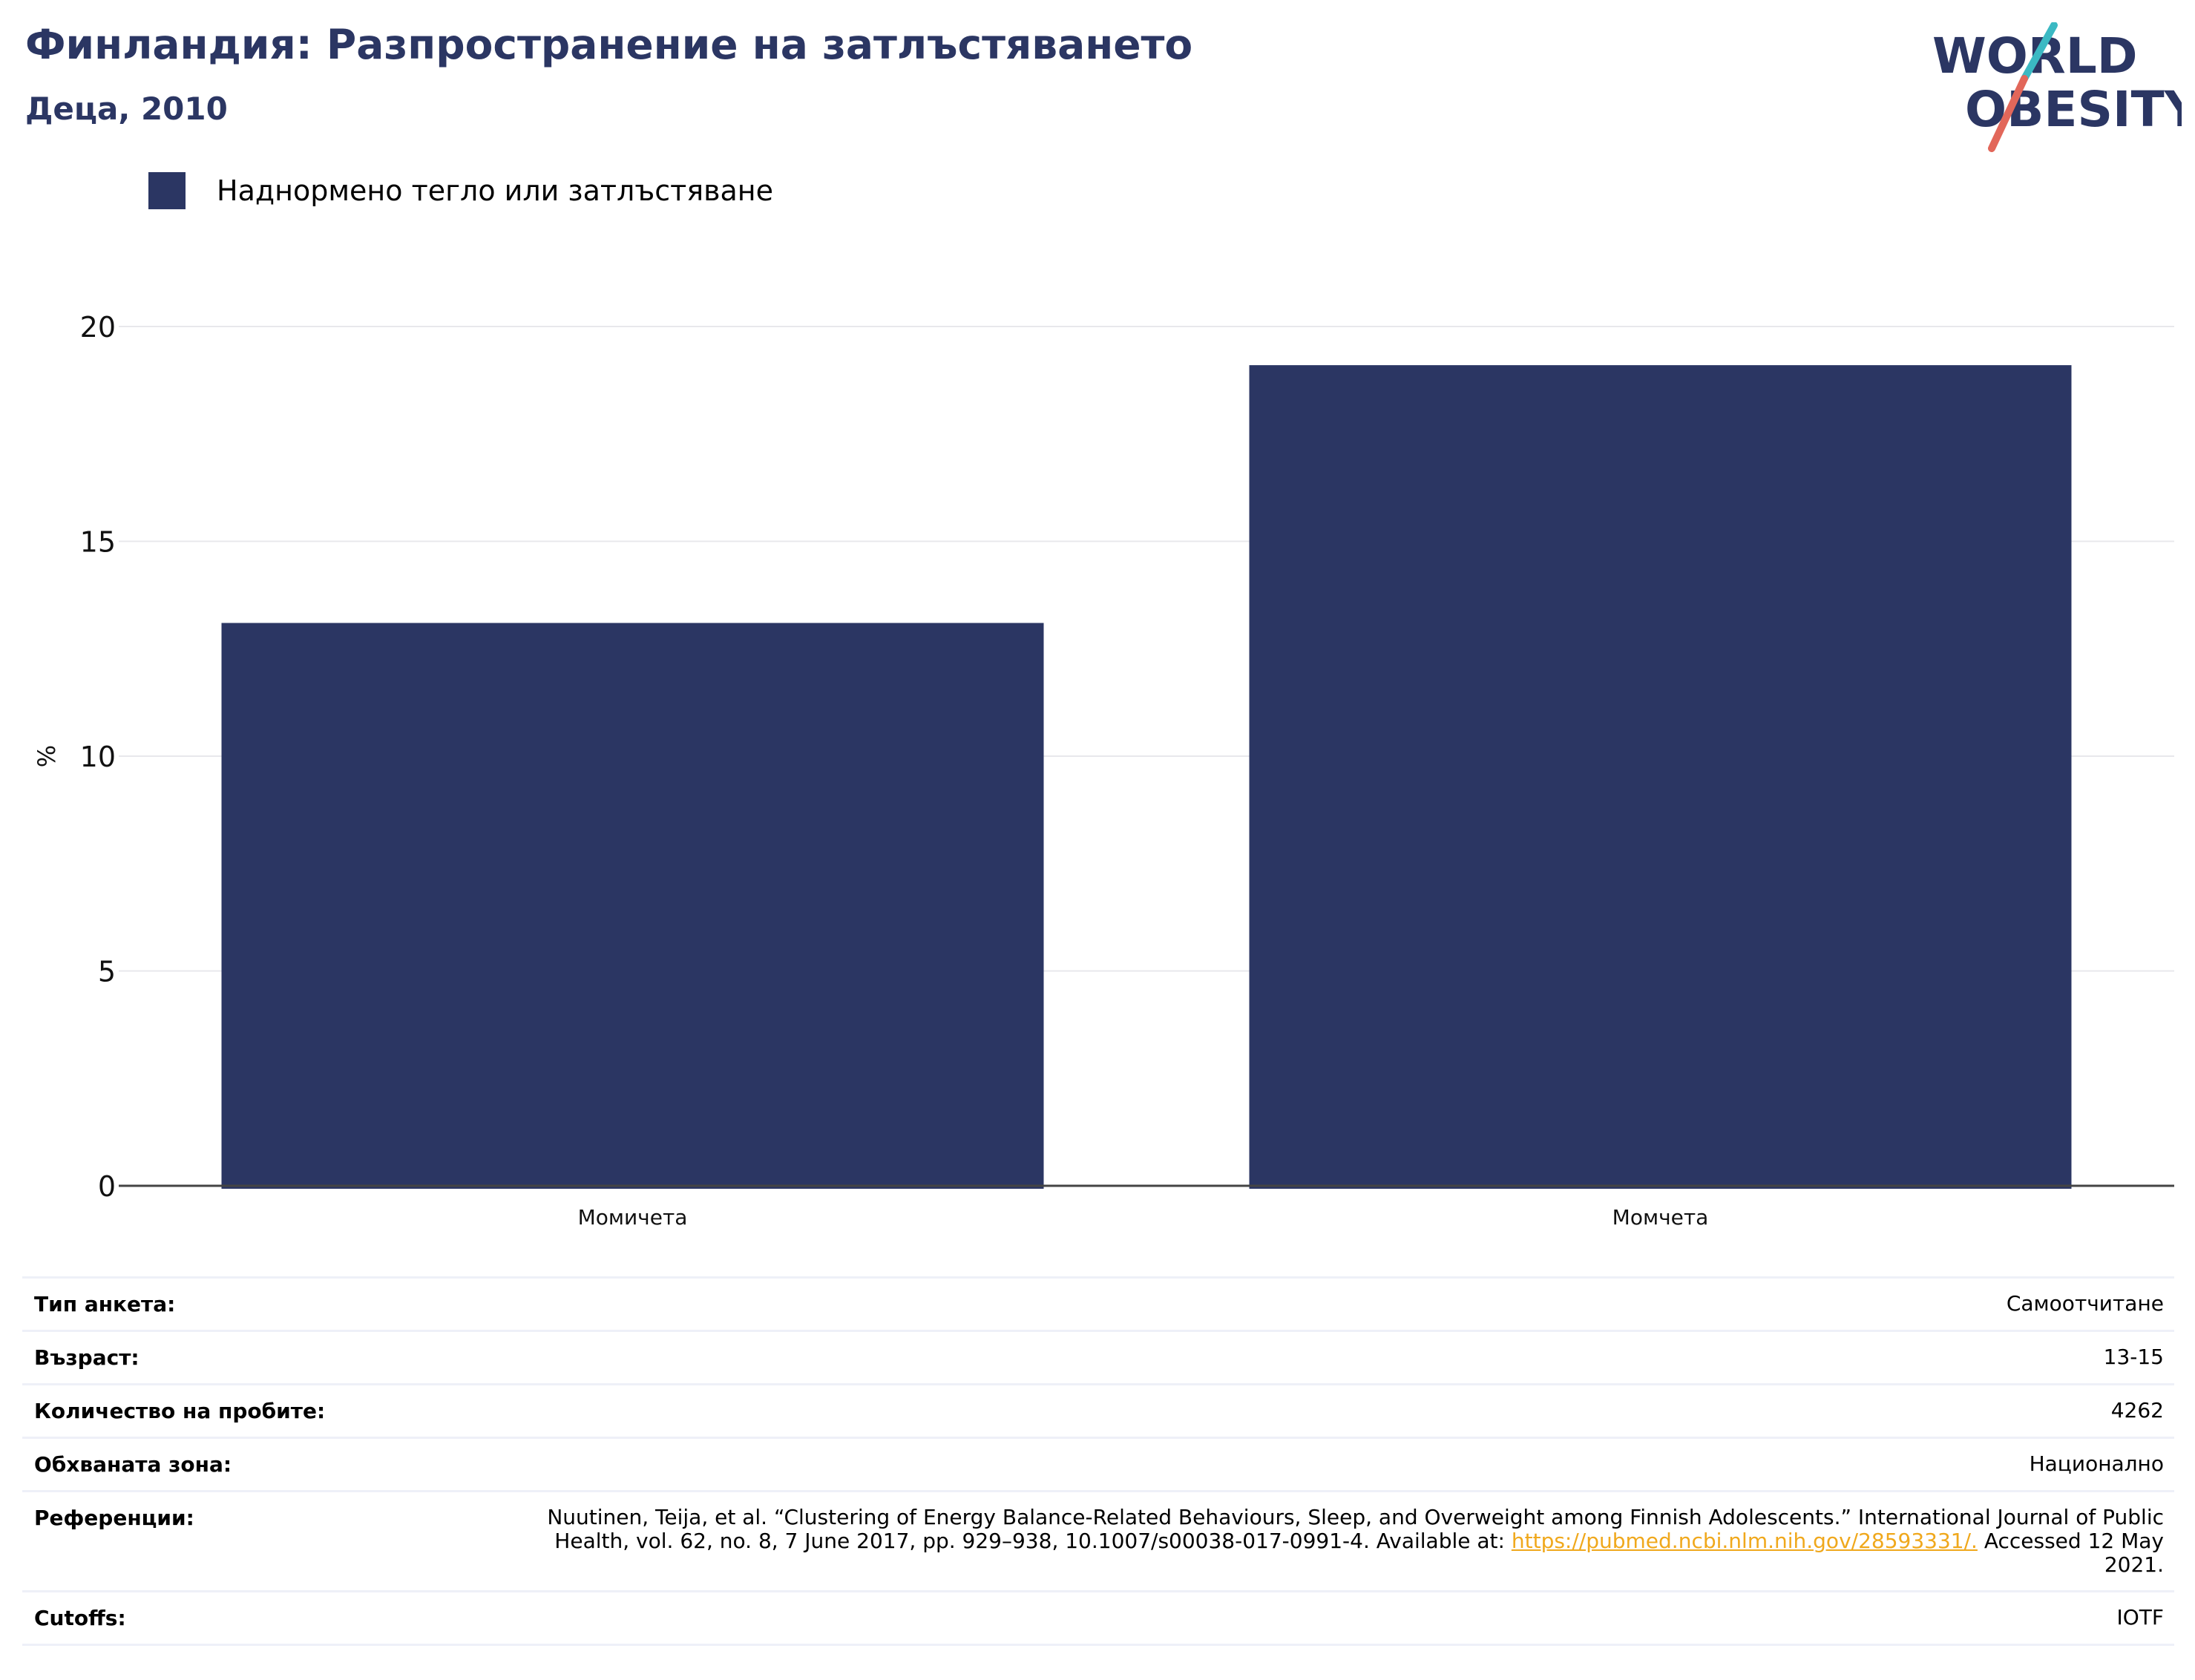 This screenshot has height=1680, width=2195. What do you see at coordinates (114, 1518) in the screenshot?
I see `info-key: Референции:` at bounding box center [114, 1518].